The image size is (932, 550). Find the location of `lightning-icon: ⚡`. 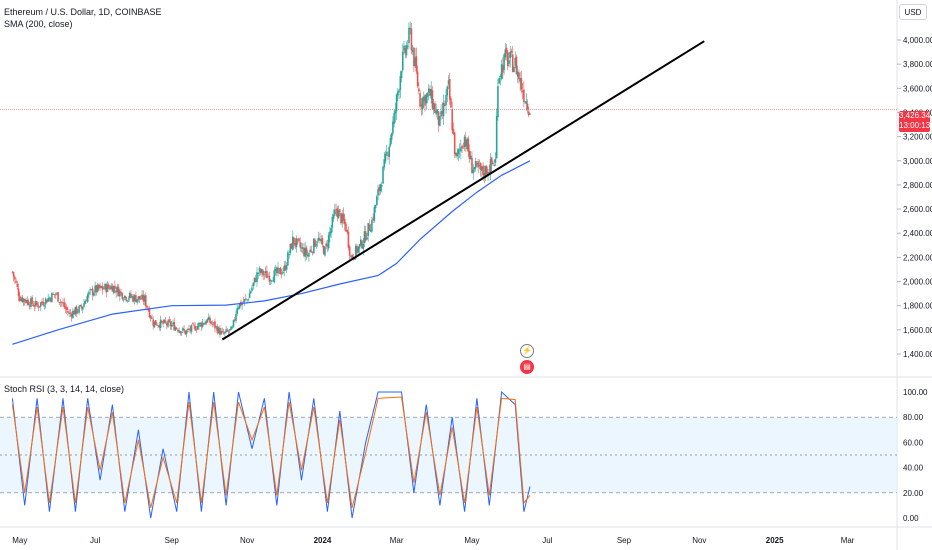

lightning-icon: ⚡ is located at coordinates (527, 351).